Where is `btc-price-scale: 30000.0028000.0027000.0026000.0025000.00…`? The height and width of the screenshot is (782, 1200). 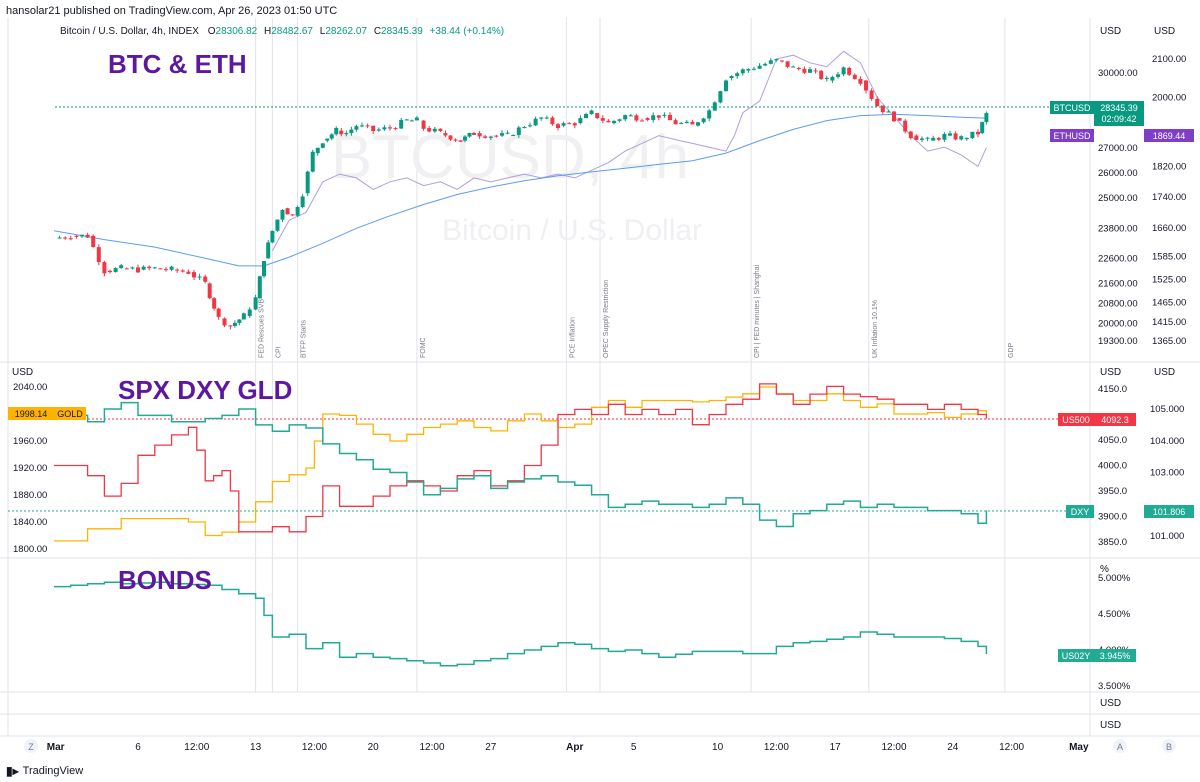 btc-price-scale: 30000.0028000.0027000.0026000.0025000.00… is located at coordinates (1118, 207).